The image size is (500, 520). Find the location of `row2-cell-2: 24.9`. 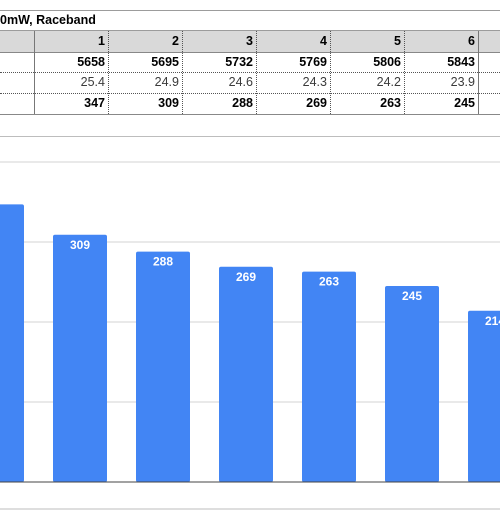

row2-cell-2: 24.9 is located at coordinates (166, 82).